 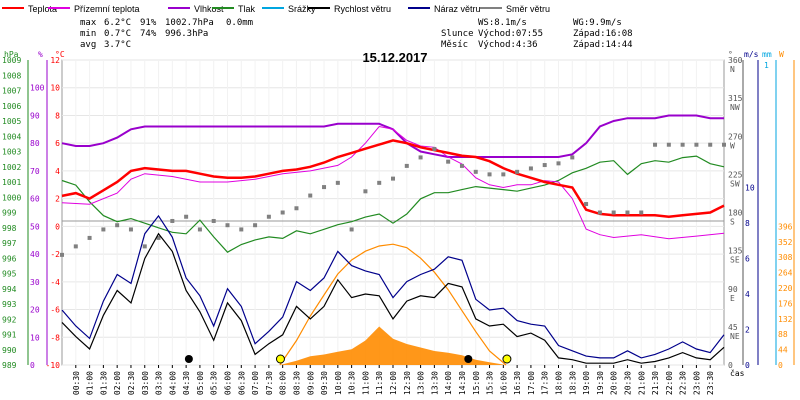 What do you see at coordinates (510, 34) in the screenshot?
I see `sunrise-info: Východ:07:55` at bounding box center [510, 34].